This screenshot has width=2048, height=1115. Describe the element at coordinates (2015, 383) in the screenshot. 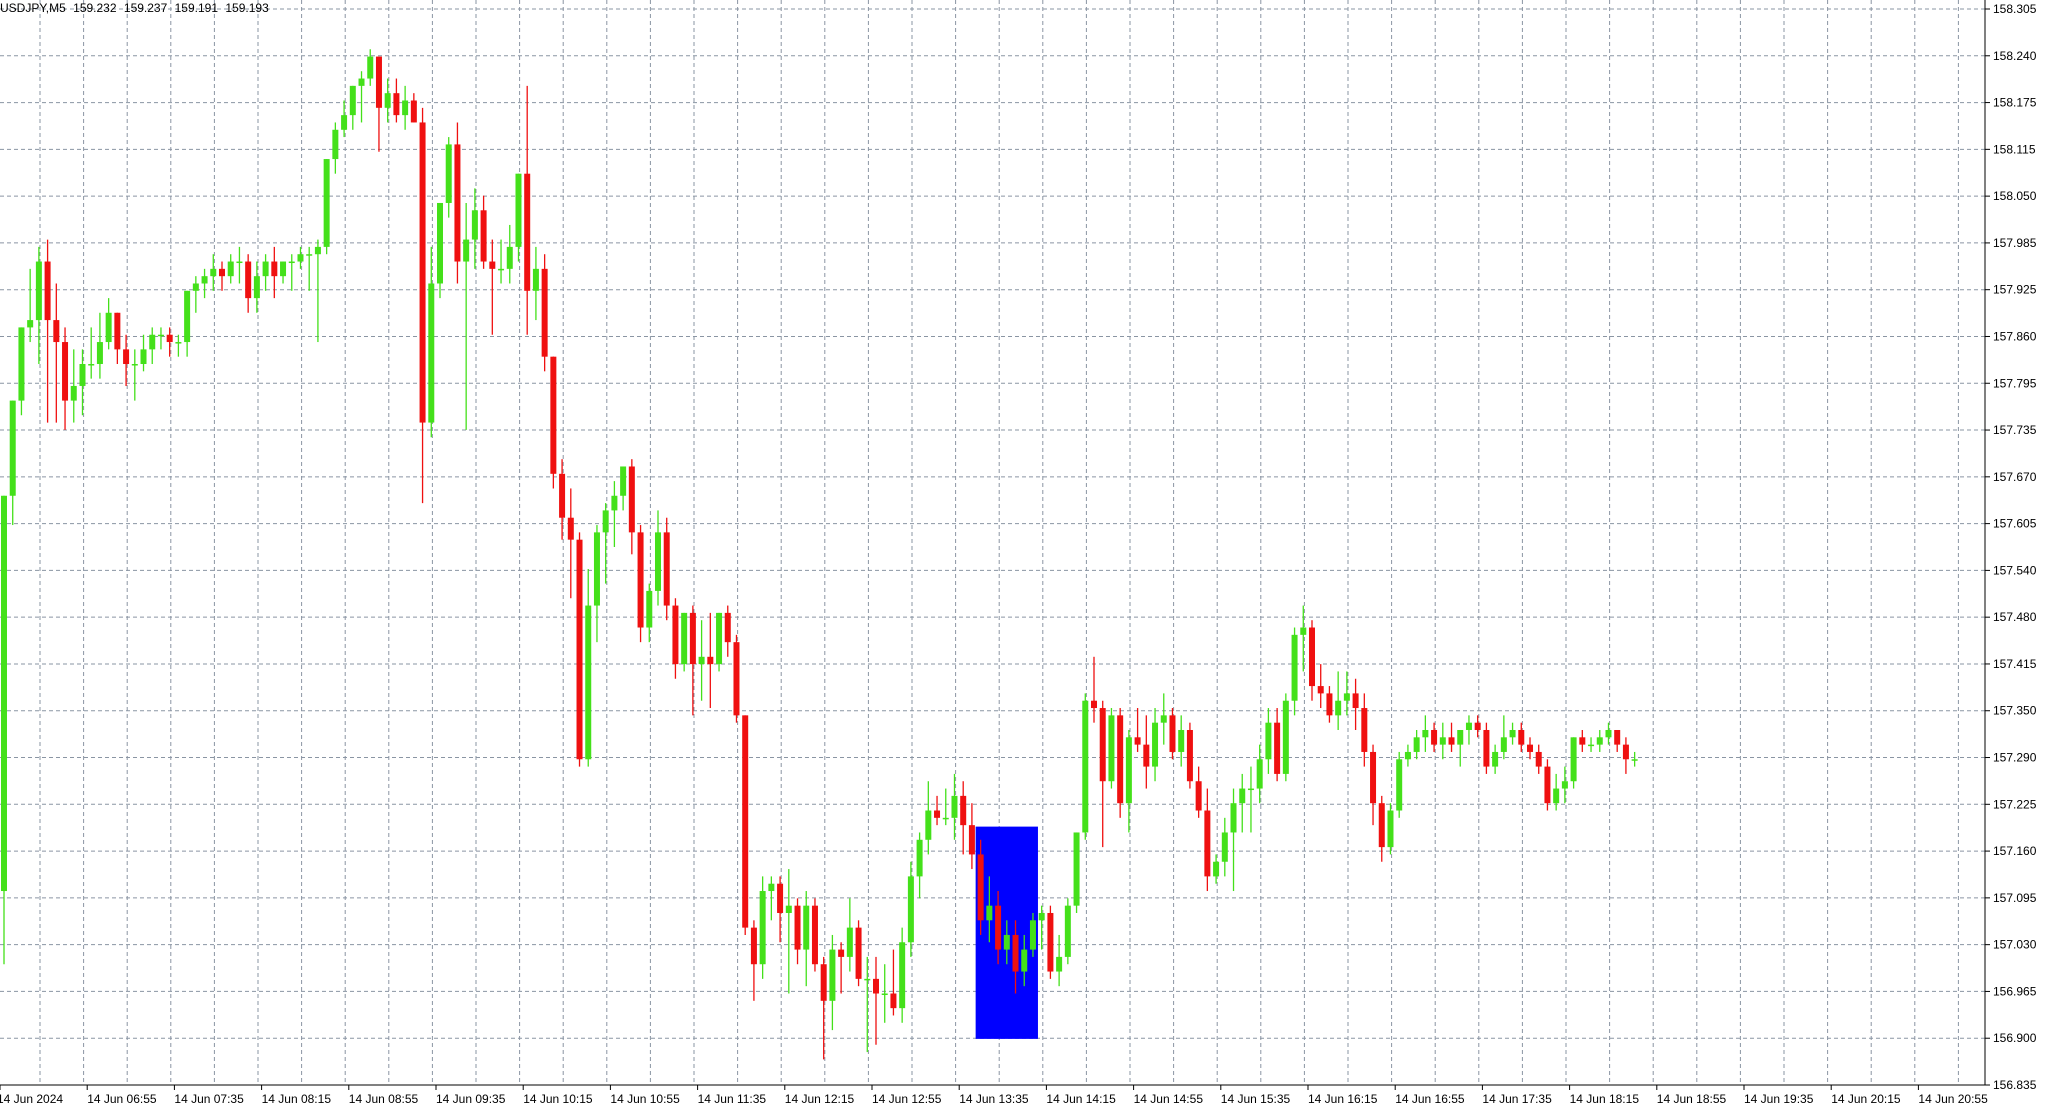

I see `y-tick-label: 157.795` at that location.